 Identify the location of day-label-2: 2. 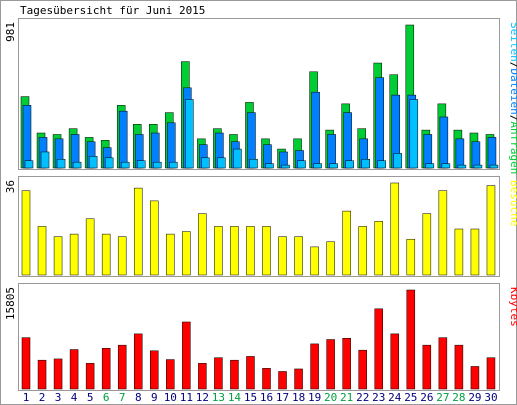
(42, 397).